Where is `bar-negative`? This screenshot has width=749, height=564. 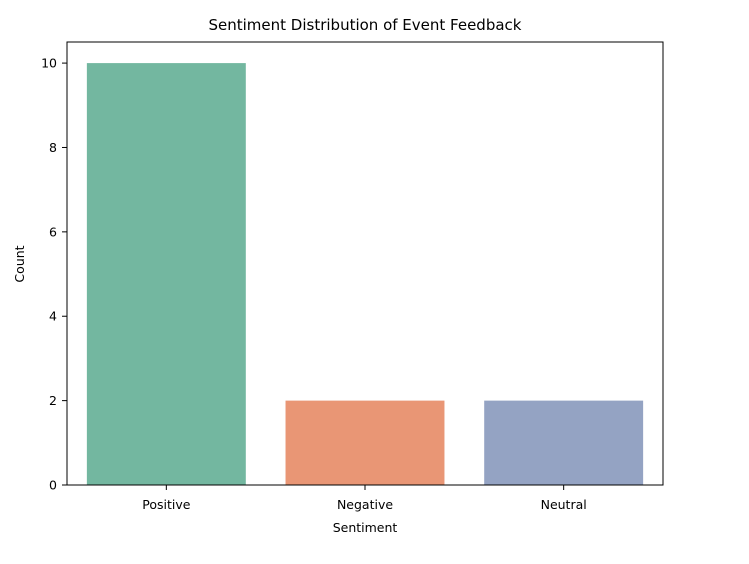
bar-negative is located at coordinates (365, 442).